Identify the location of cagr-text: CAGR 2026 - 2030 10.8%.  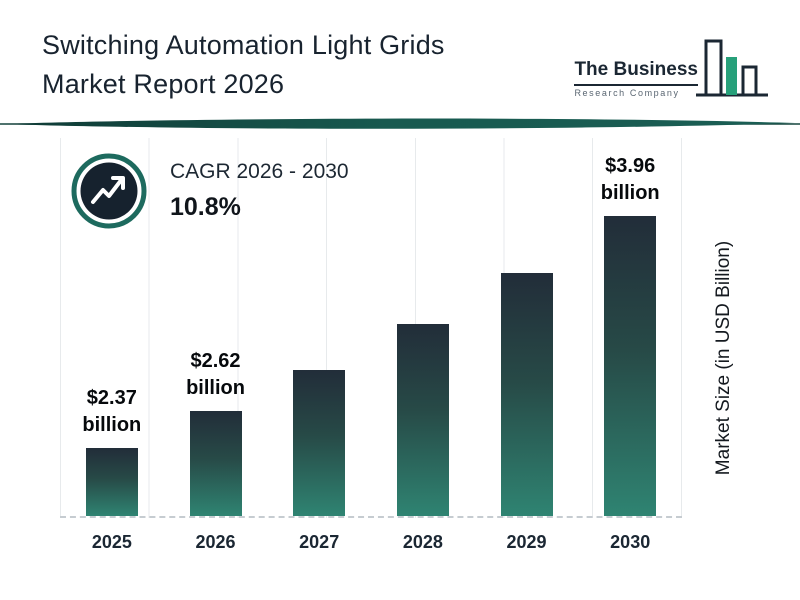
(259, 191).